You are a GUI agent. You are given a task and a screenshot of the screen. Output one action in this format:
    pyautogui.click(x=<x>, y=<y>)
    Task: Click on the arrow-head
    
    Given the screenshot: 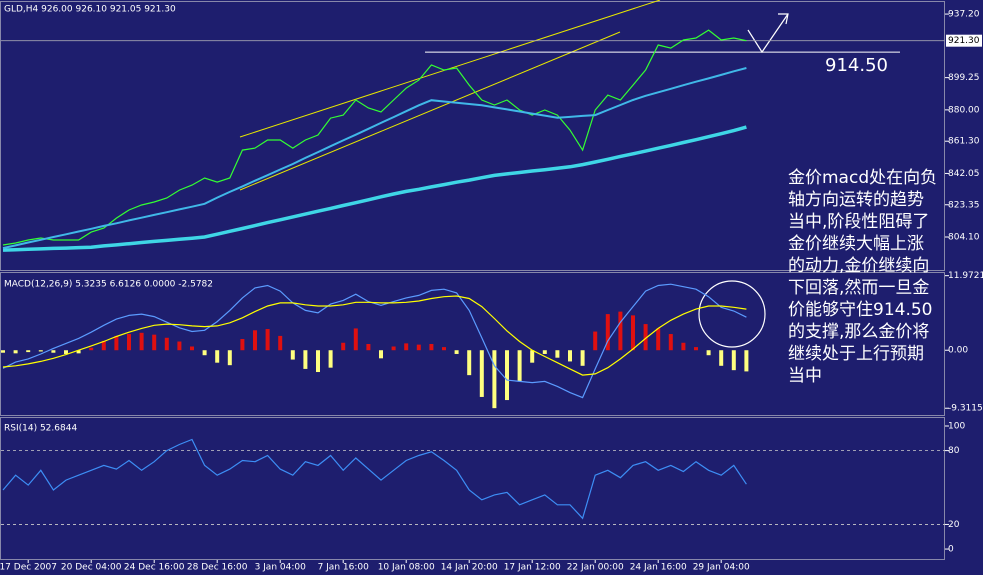 What is the action you would take?
    pyautogui.click(x=783, y=19)
    